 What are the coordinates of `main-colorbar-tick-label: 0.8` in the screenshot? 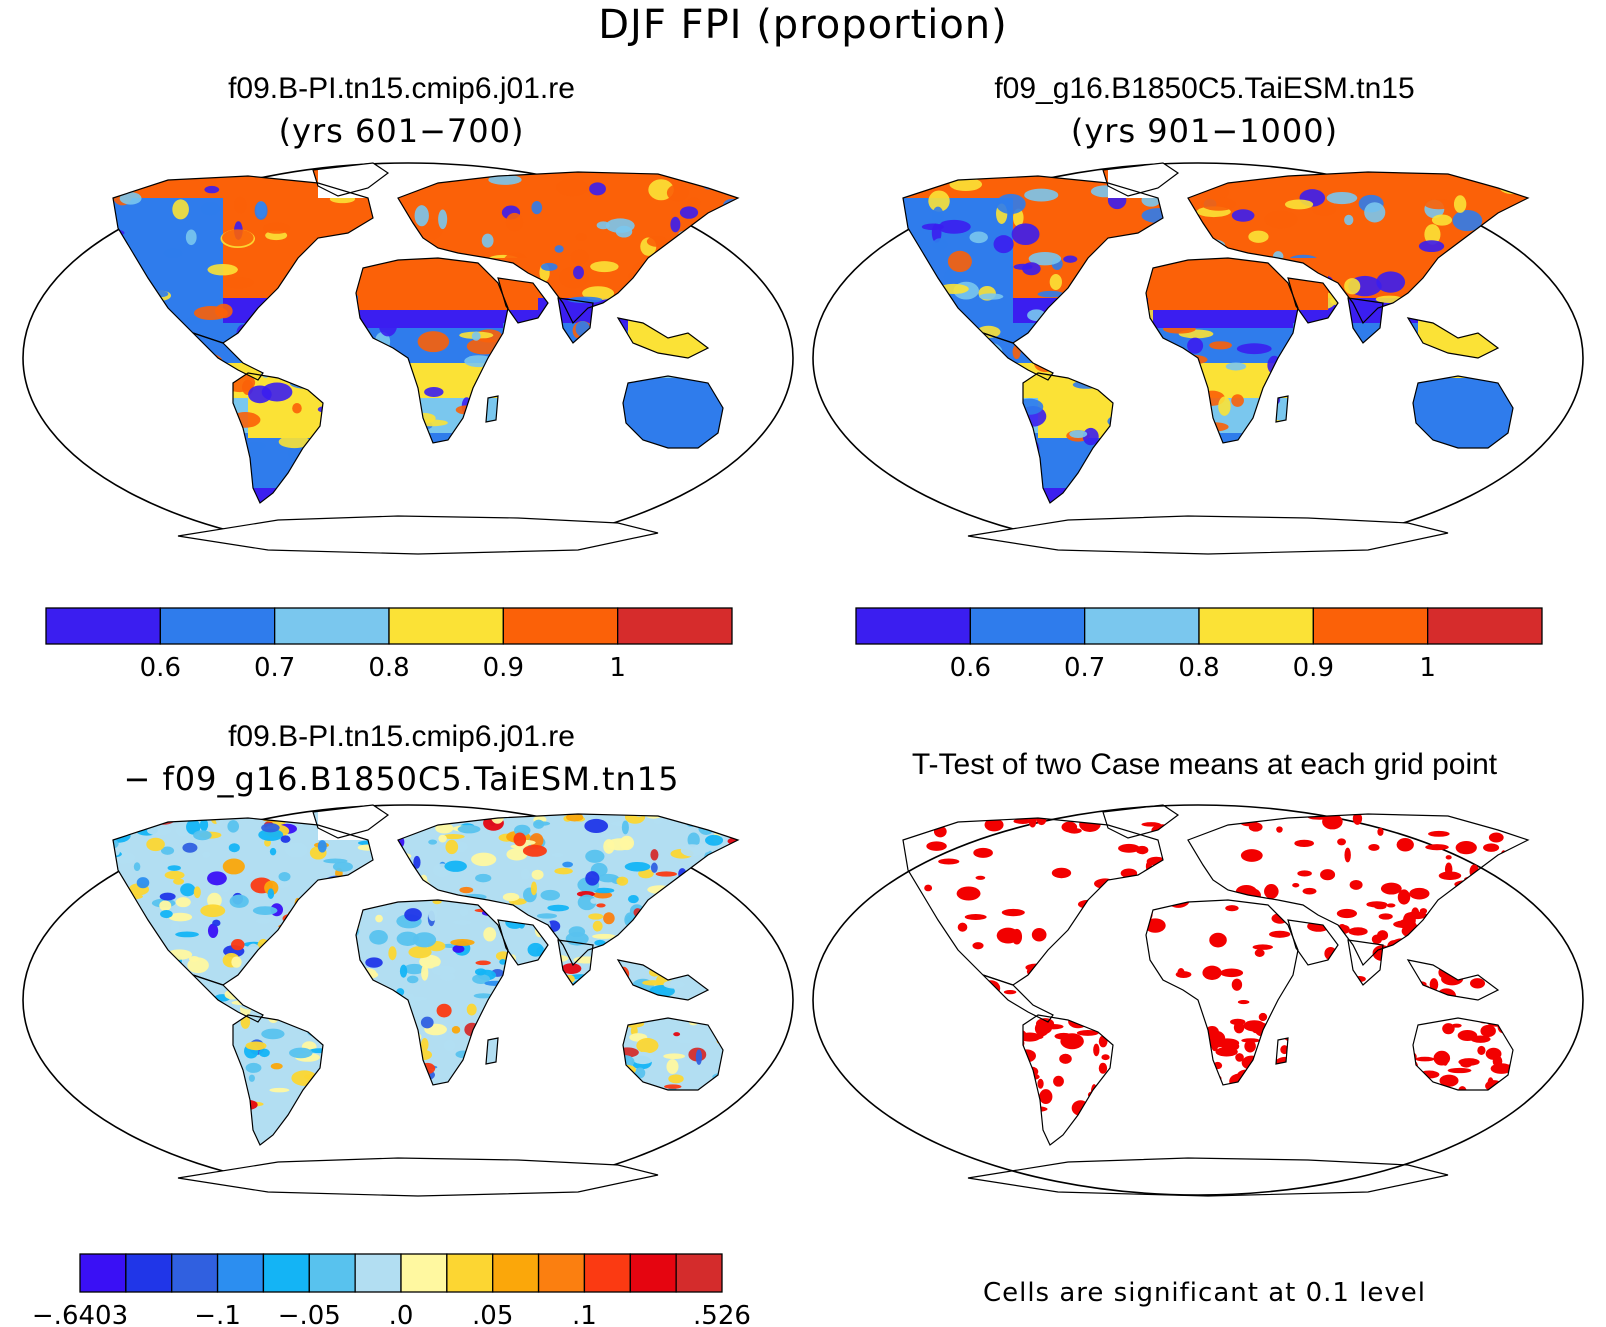 It's located at (1198, 668).